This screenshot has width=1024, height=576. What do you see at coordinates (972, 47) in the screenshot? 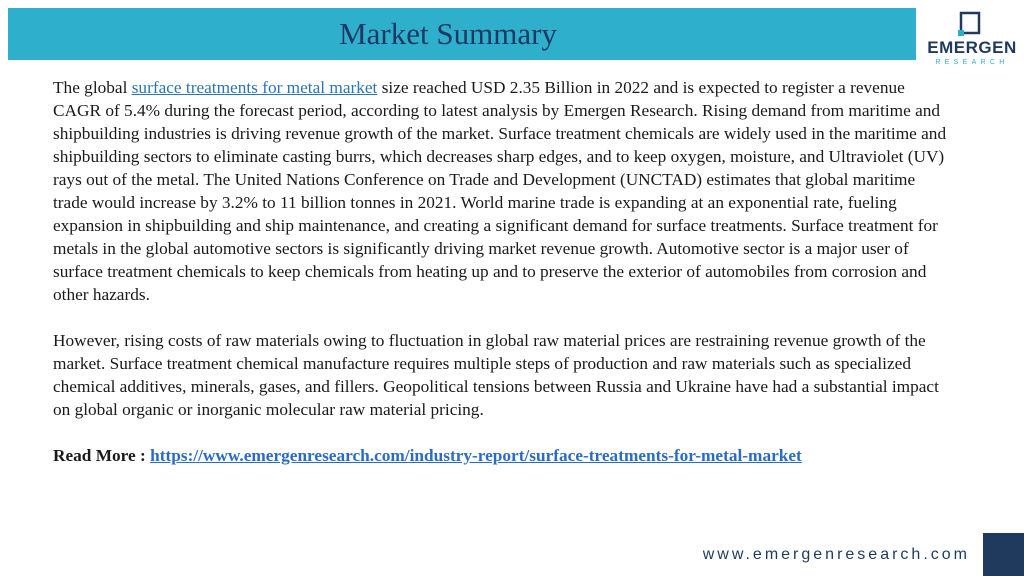
I see `logo-name: EMERGEN` at bounding box center [972, 47].